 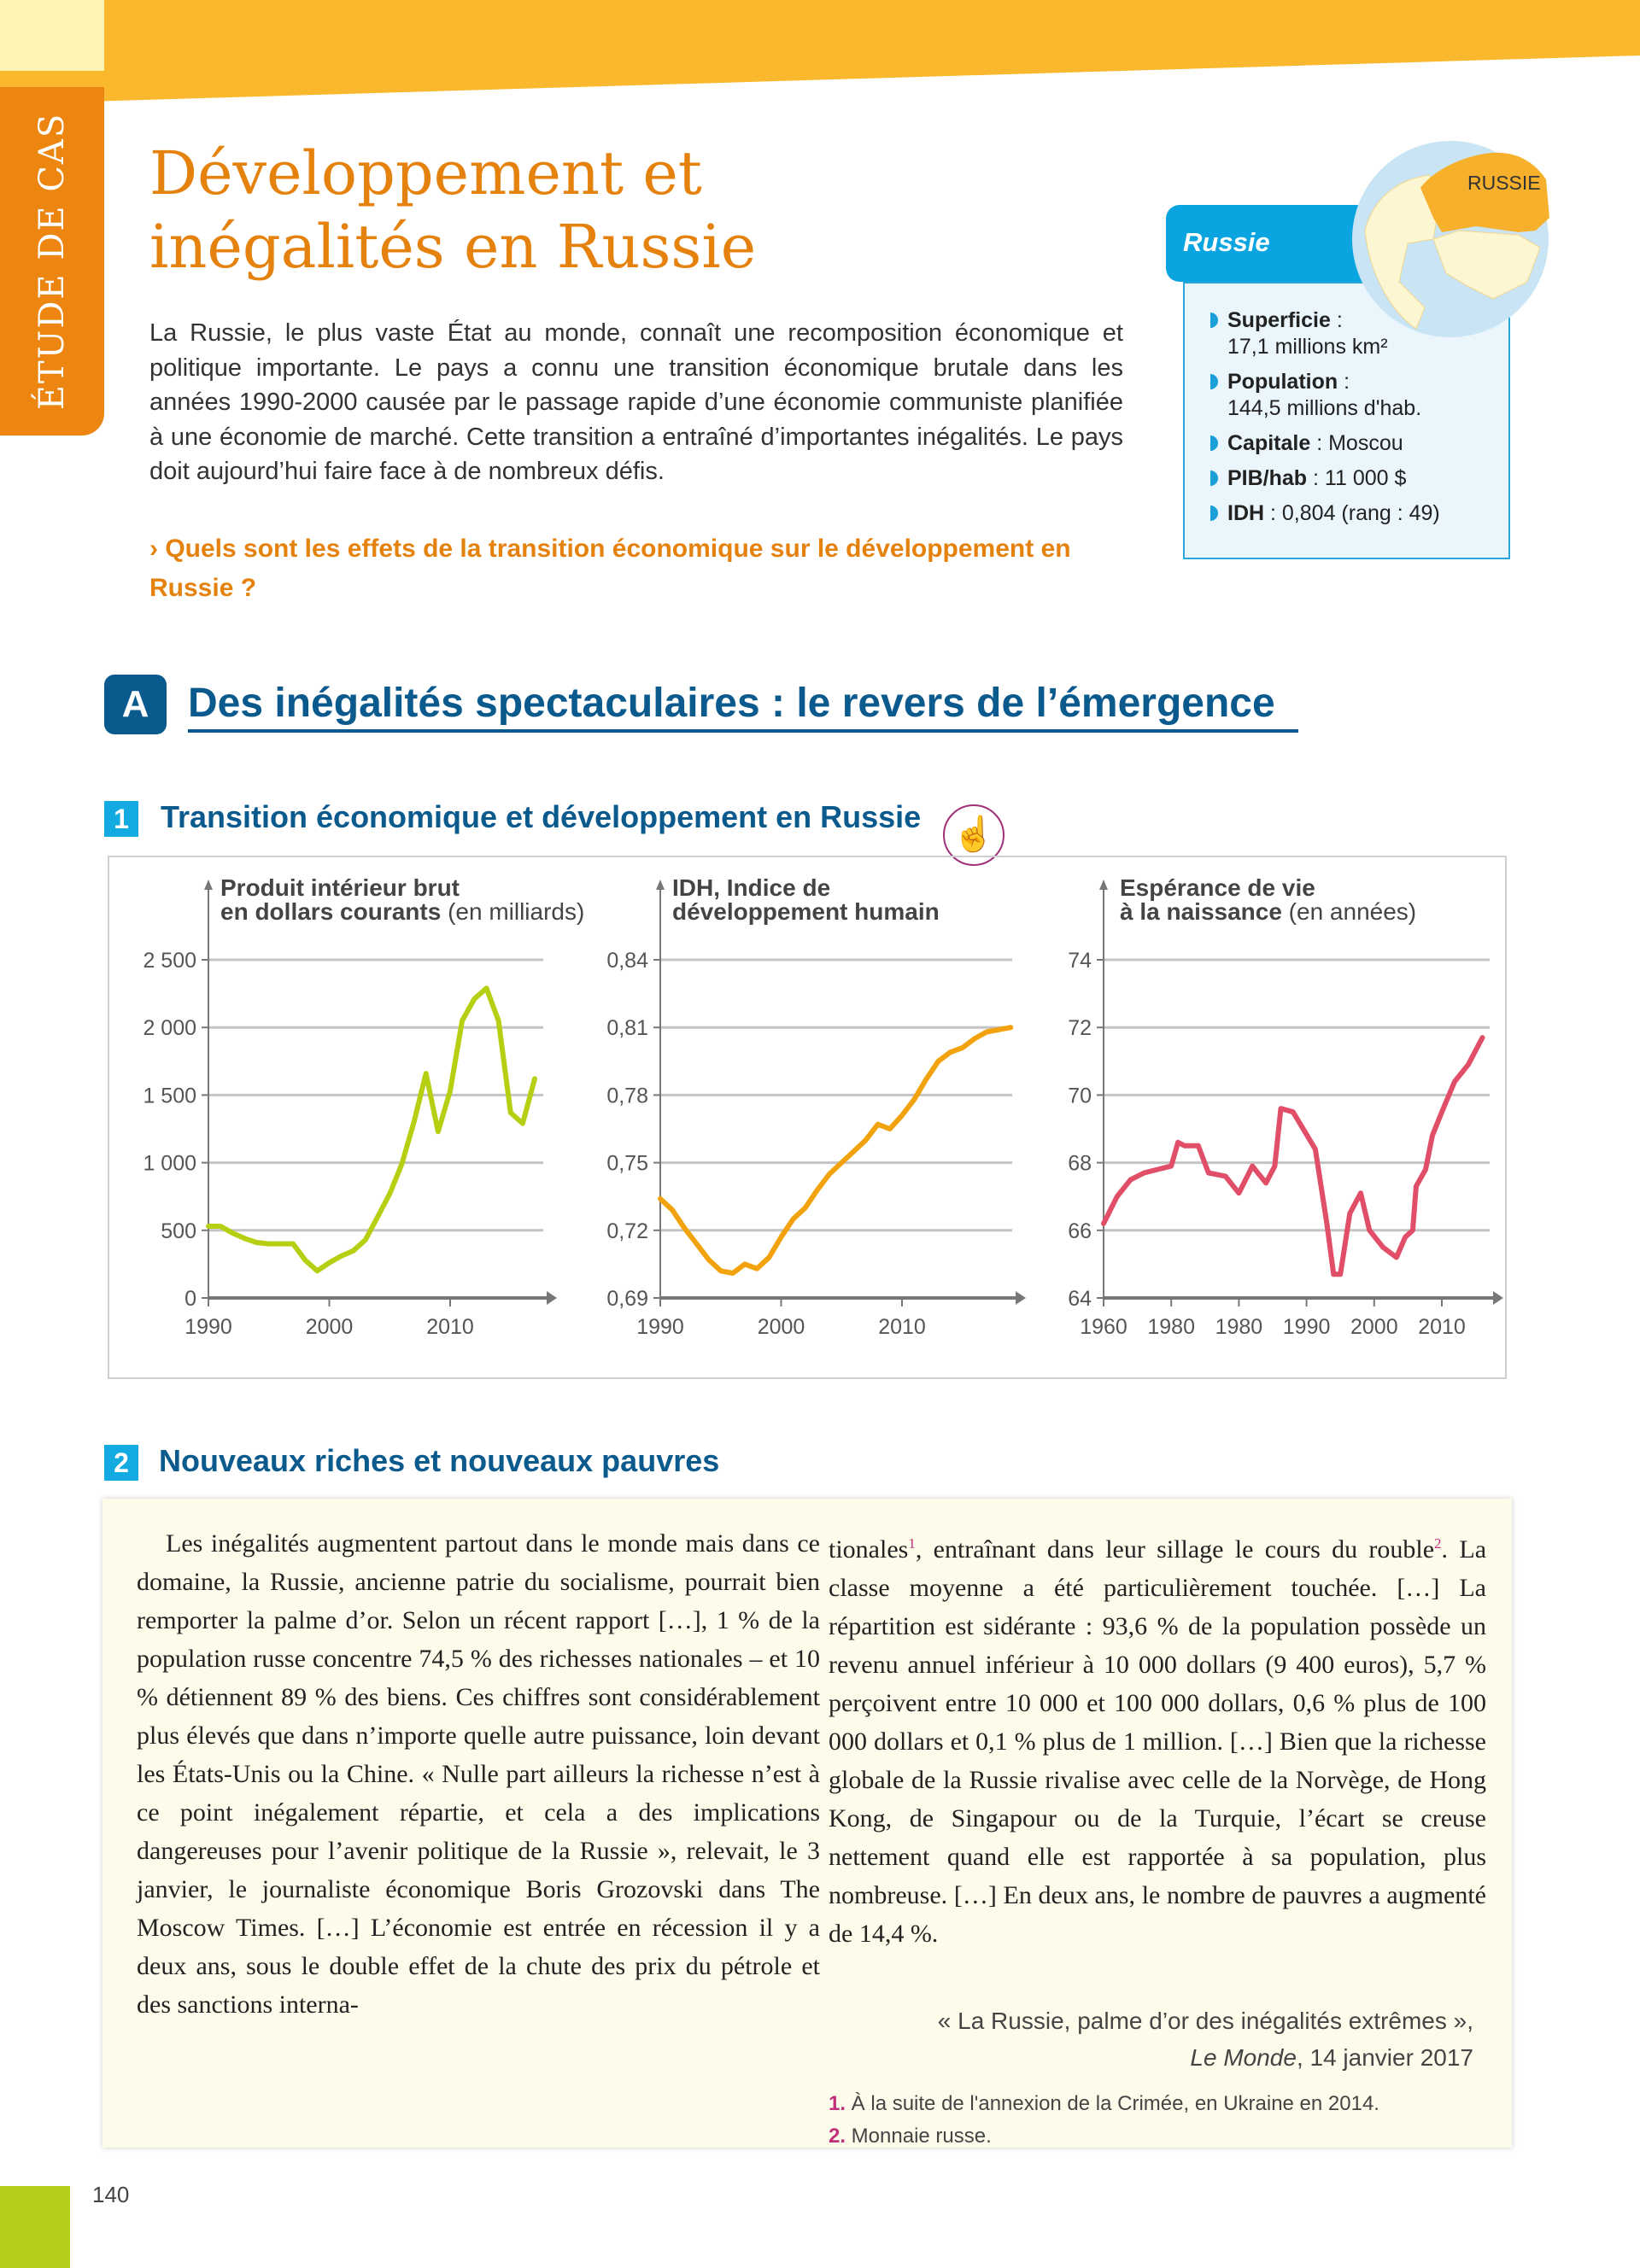 I want to click on info-value: Moscou, so click(x=1365, y=443).